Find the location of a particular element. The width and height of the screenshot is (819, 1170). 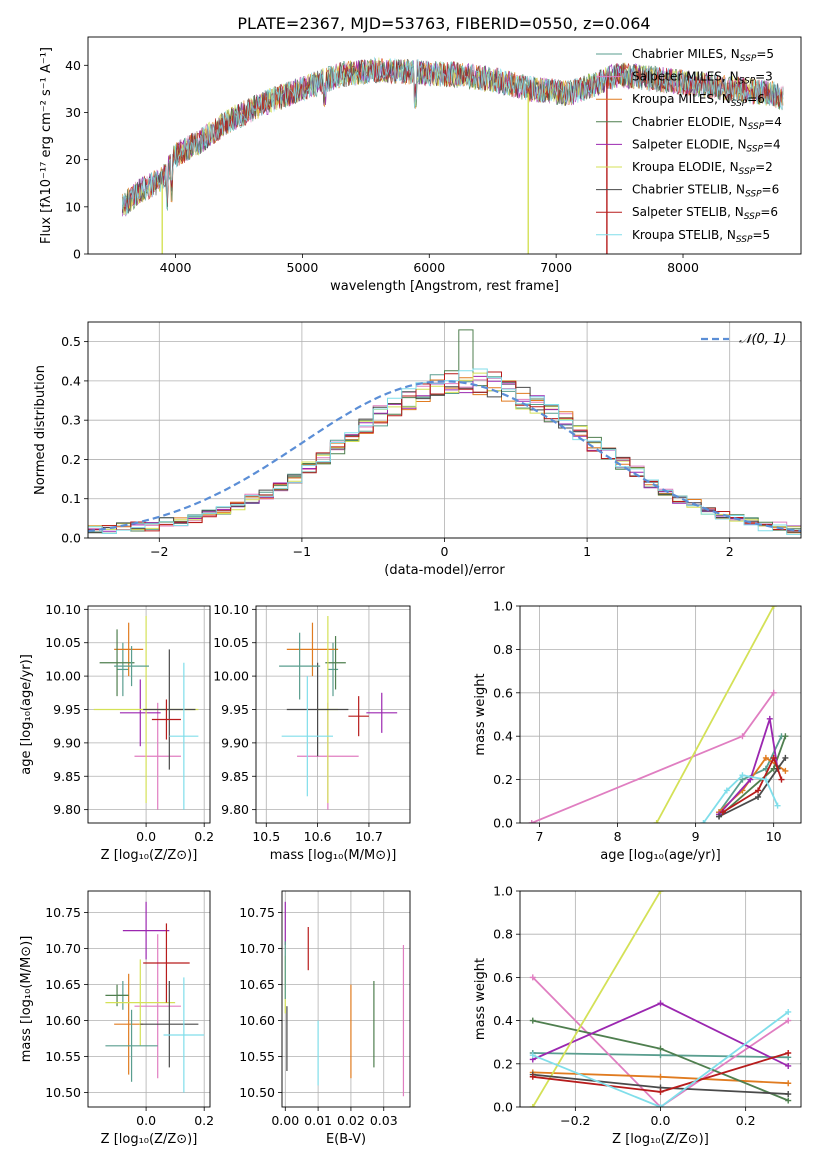

x-tick-label: 9 is located at coordinates (696, 836).